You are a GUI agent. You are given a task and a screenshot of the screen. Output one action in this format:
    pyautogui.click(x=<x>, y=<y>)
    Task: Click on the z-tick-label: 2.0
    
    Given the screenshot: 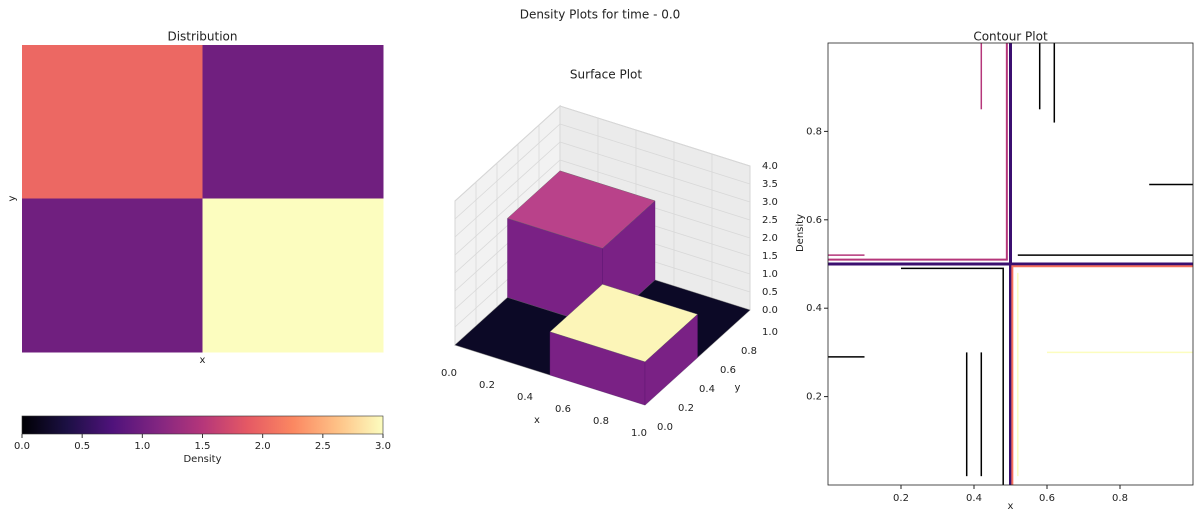 What is the action you would take?
    pyautogui.click(x=770, y=238)
    